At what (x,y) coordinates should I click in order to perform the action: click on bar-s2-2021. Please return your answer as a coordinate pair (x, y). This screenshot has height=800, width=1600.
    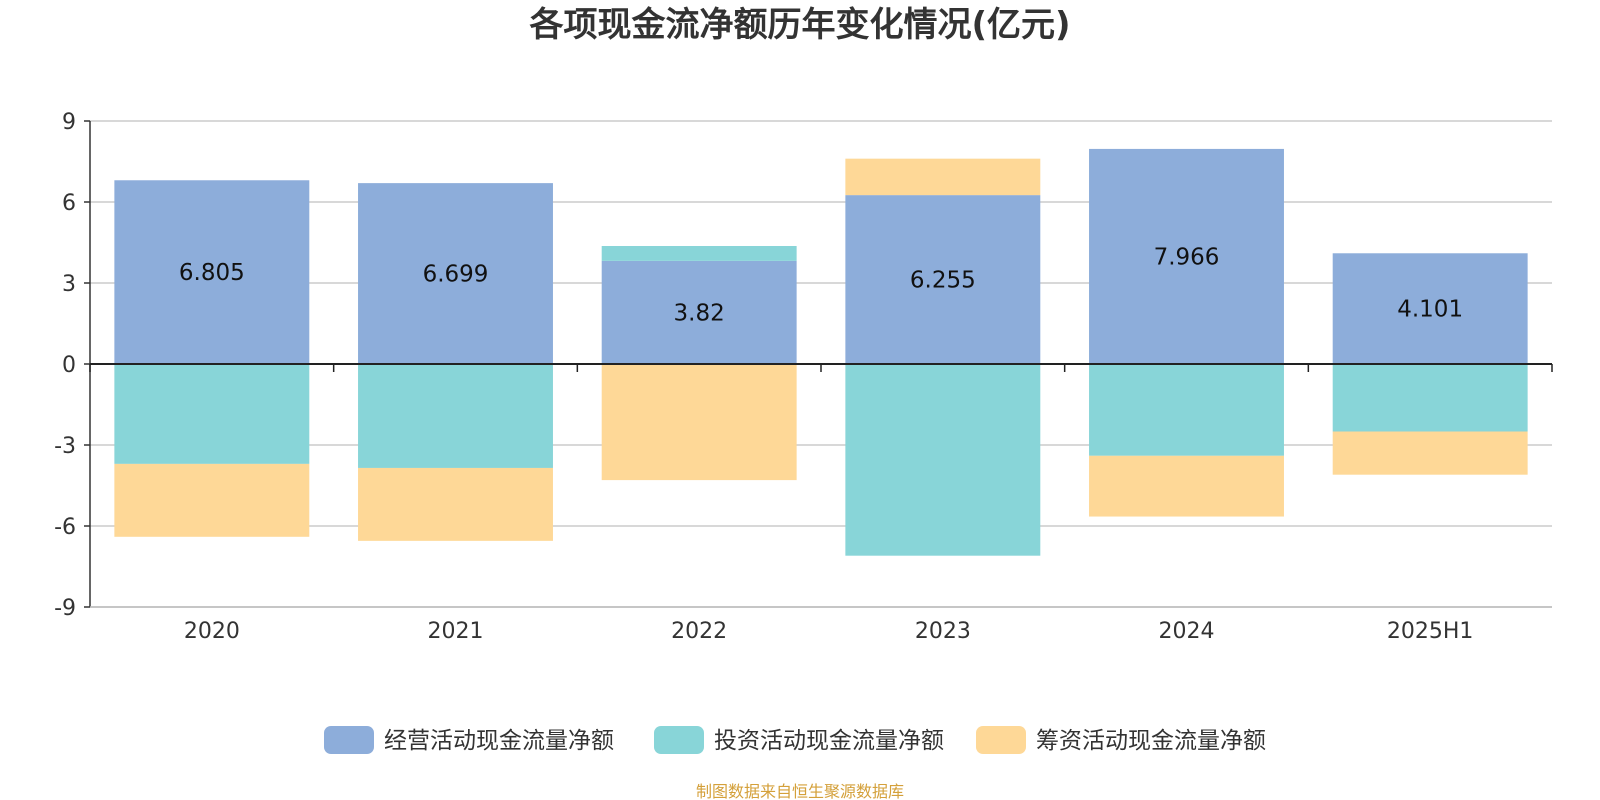
    Looking at the image, I should click on (455, 504).